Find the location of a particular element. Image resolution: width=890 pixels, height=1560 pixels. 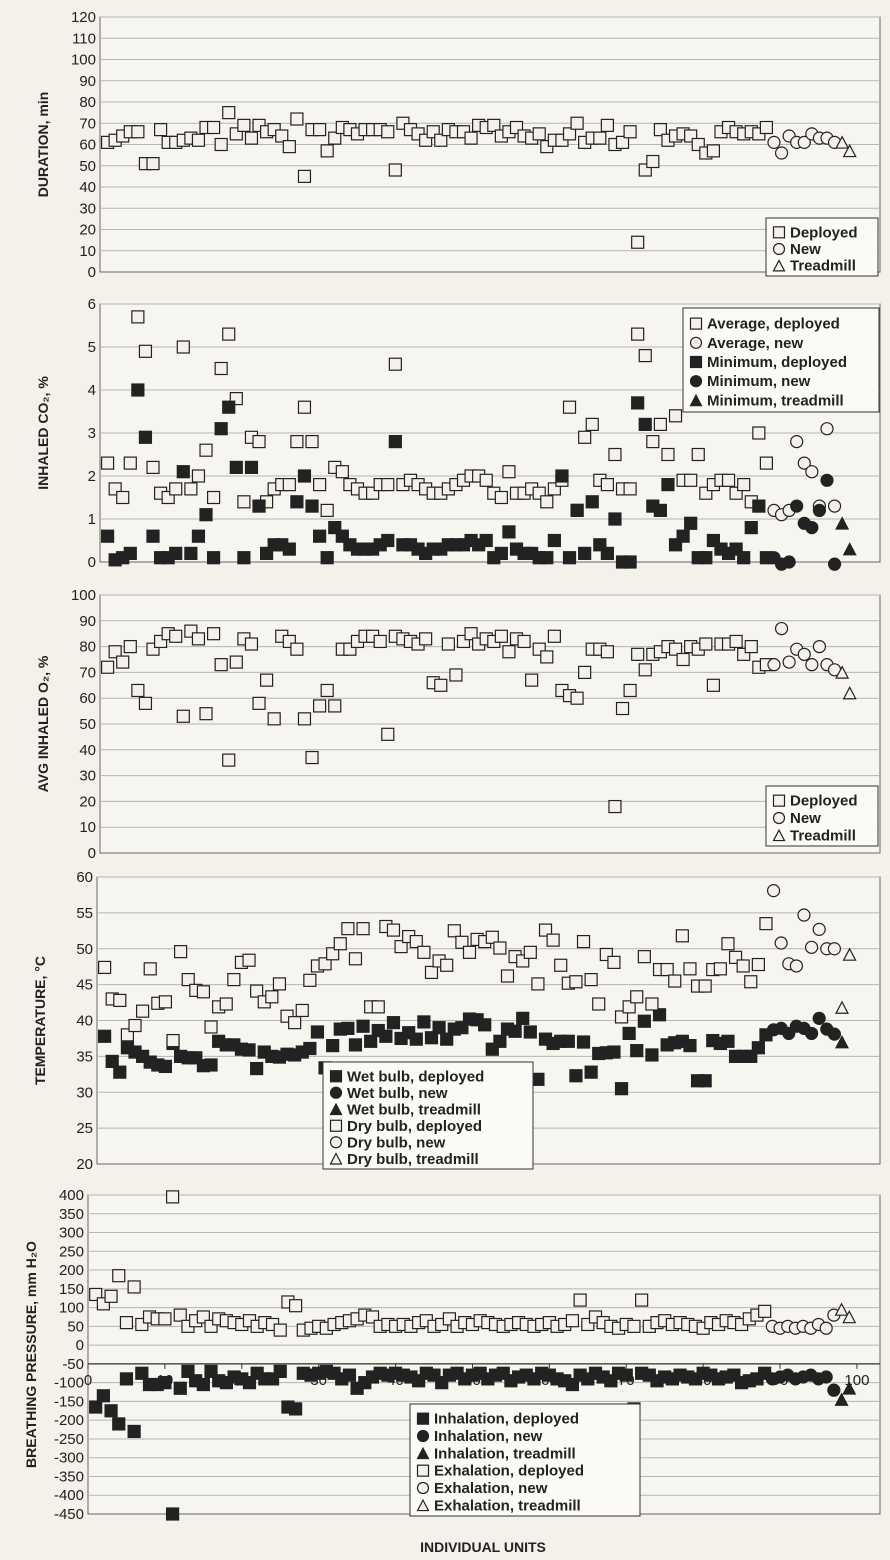

y-axis-label: BREATHING PRESSURE, mm H₂O is located at coordinates (31, 1354).